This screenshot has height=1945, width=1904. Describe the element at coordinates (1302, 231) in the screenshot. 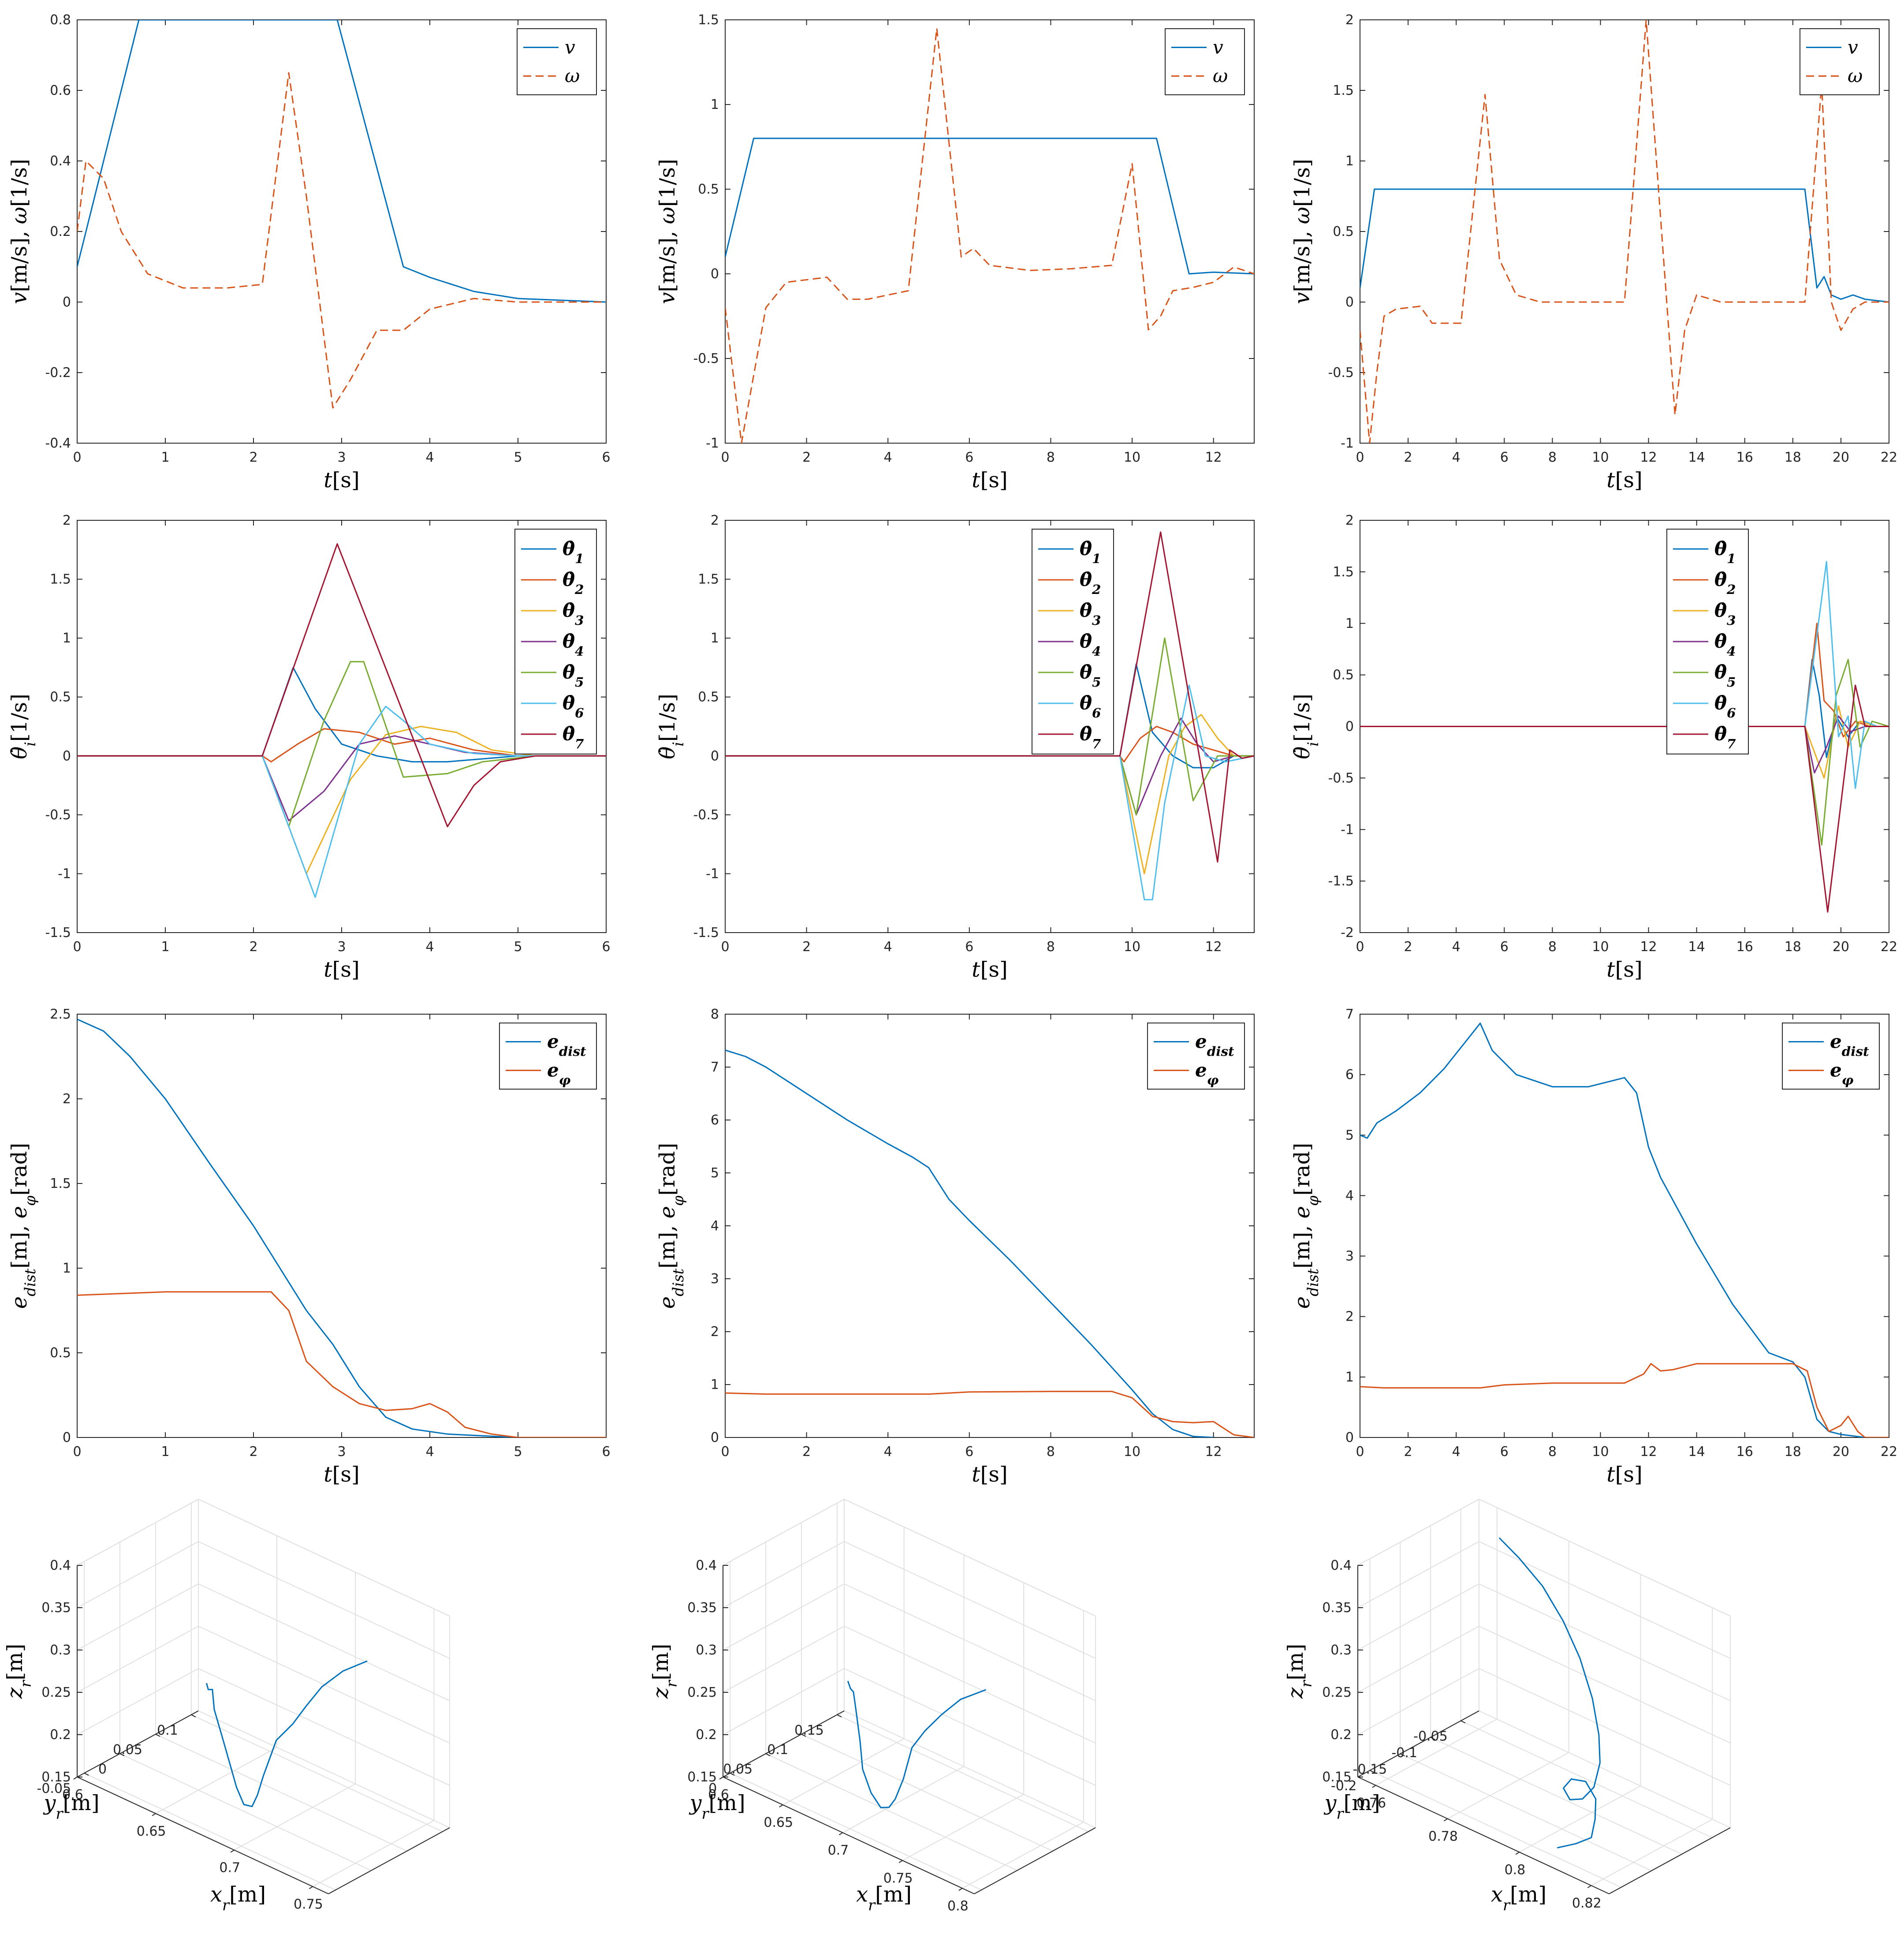

I see `y-axis-label: v[m/s], ω[1/s]` at that location.